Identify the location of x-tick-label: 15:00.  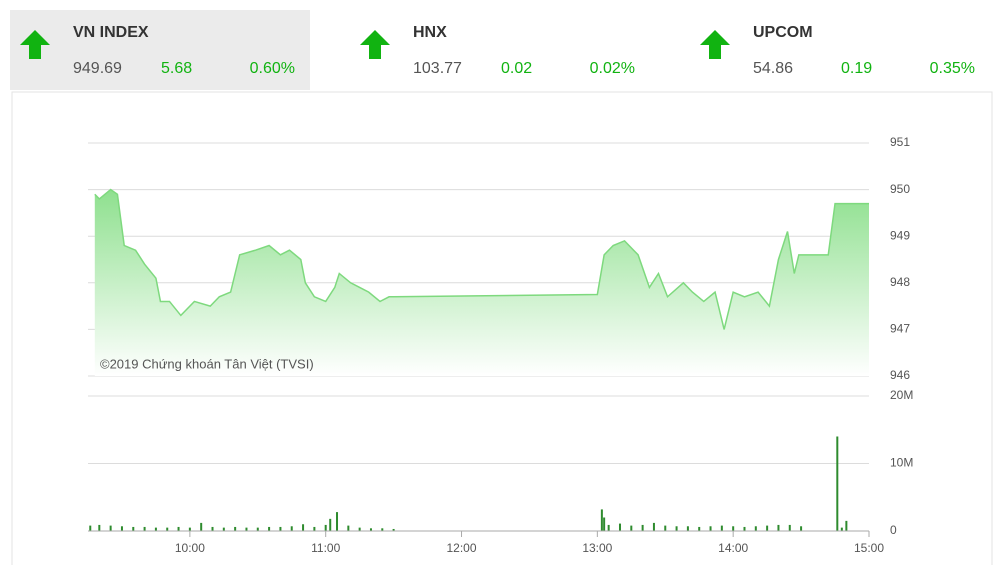
(869, 548).